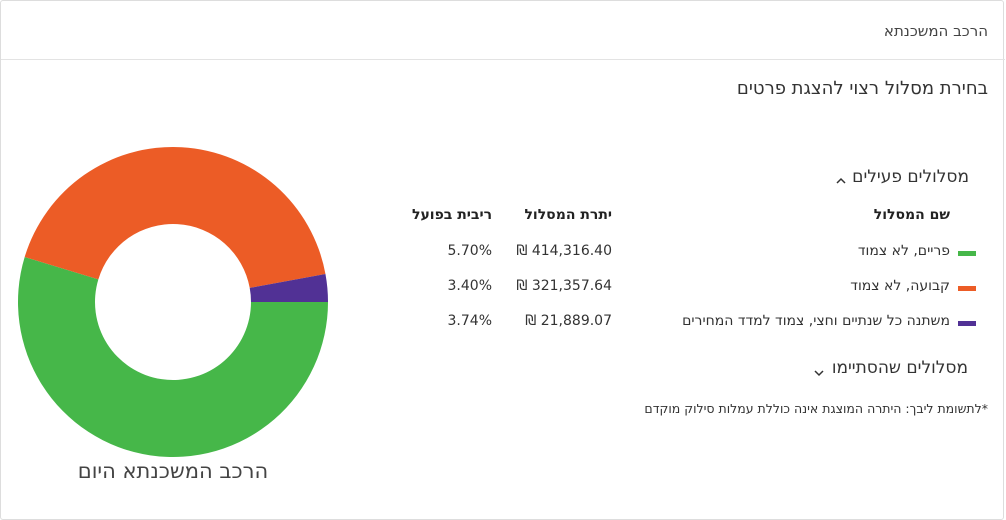 The width and height of the screenshot is (1006, 520). What do you see at coordinates (452, 215) in the screenshot?
I see `column-header: ריבית בפועל` at bounding box center [452, 215].